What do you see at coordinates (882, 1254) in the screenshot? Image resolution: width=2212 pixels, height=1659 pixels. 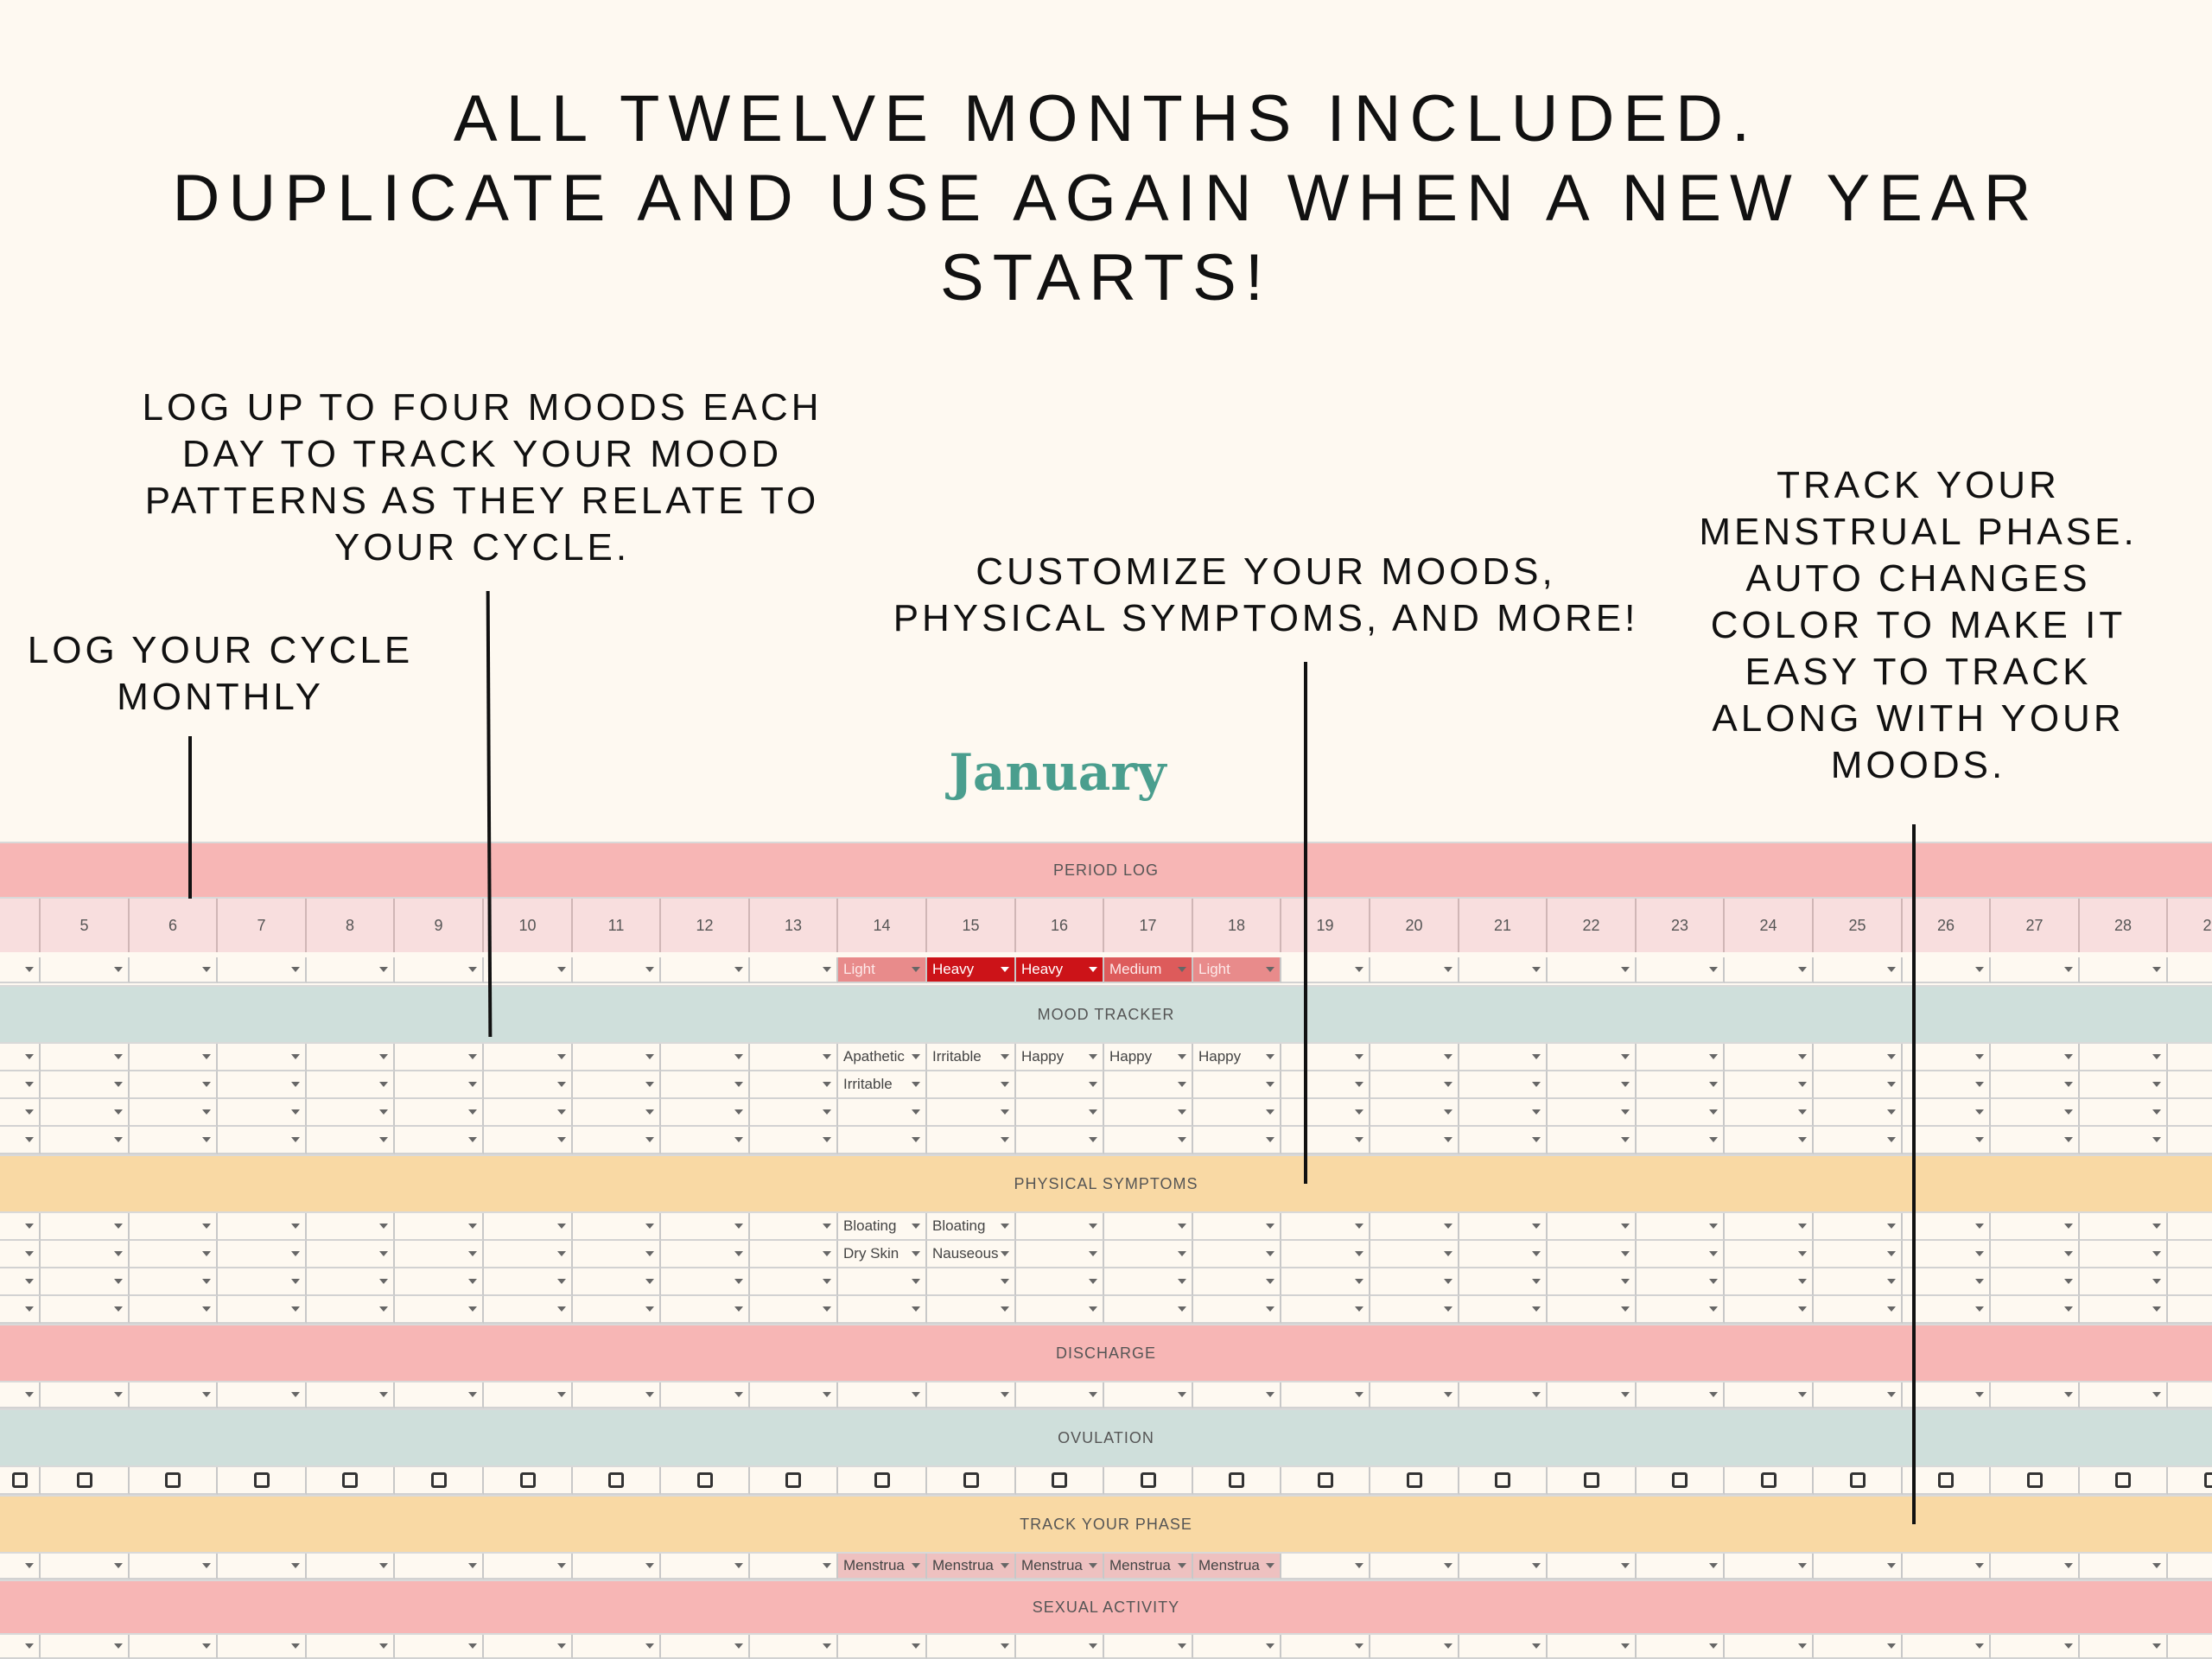 I see `dropdown-cell: Dry Skin` at bounding box center [882, 1254].